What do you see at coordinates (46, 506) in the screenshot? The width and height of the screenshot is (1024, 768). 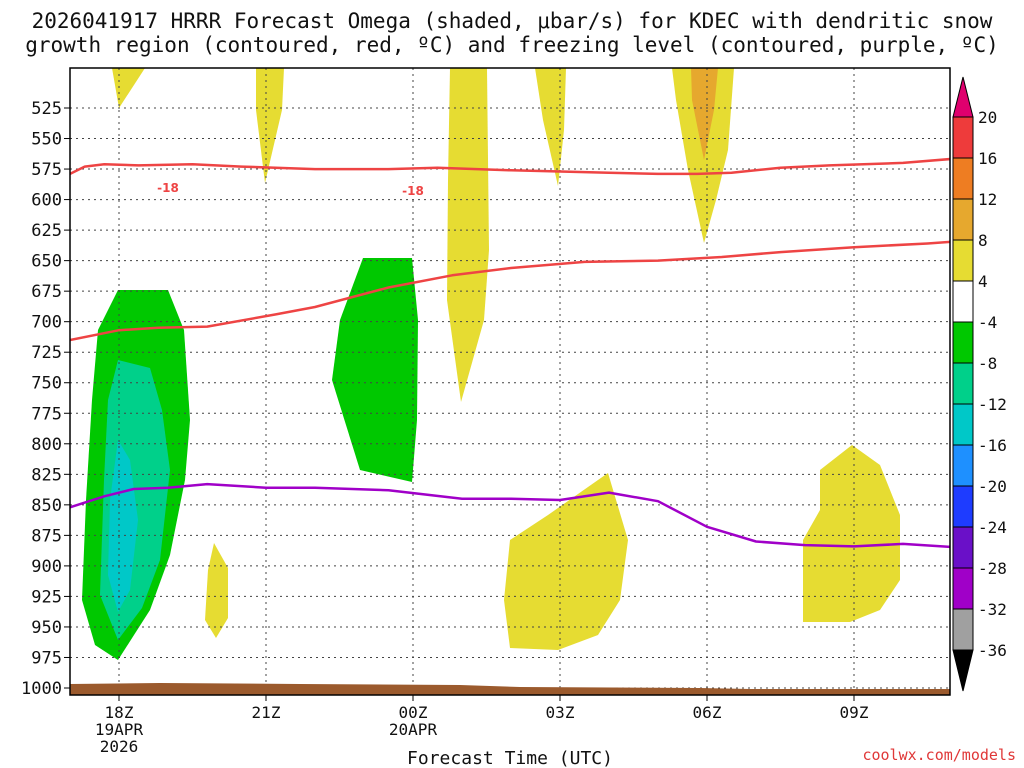 I see `y-tick-label: 850` at bounding box center [46, 506].